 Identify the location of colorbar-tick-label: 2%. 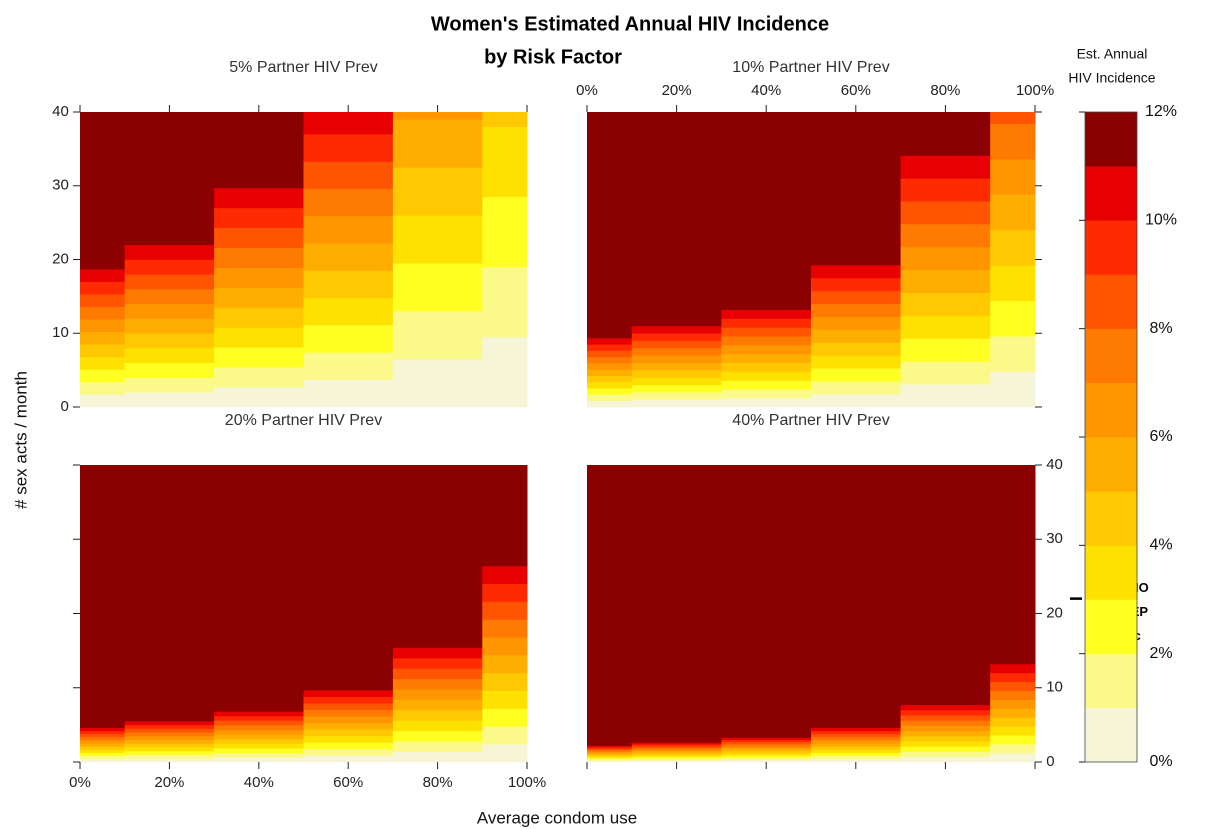
(1160, 653).